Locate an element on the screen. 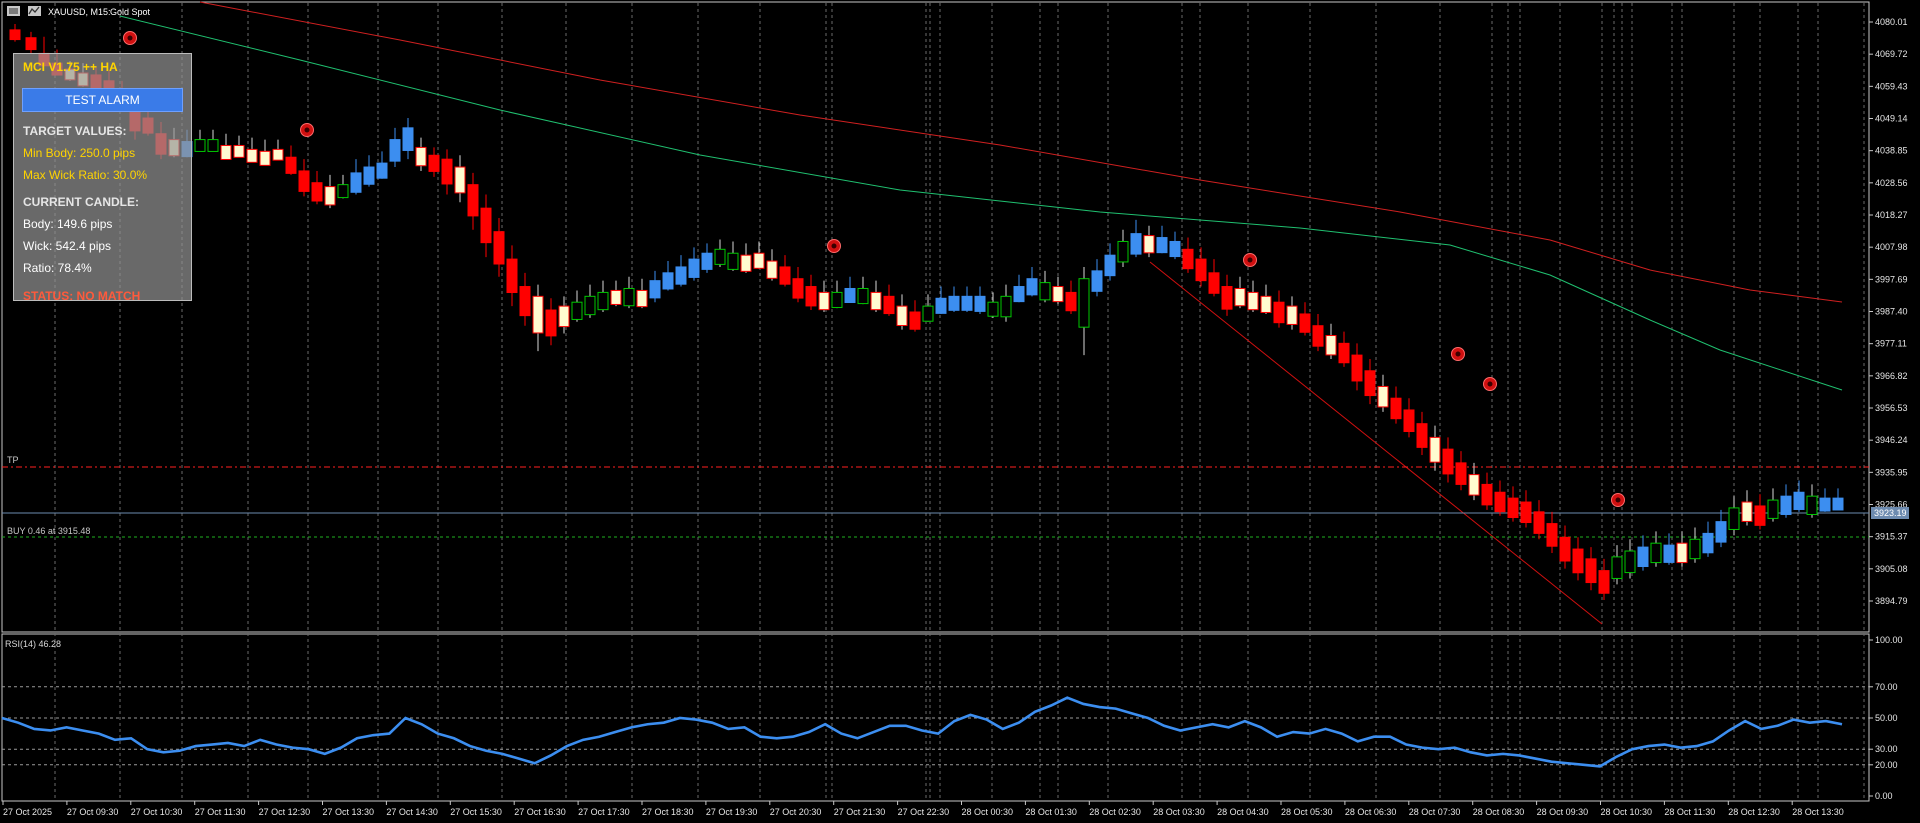 Image resolution: width=1920 pixels, height=823 pixels. time-tick-label: 27 Oct 18:30 is located at coordinates (668, 812).